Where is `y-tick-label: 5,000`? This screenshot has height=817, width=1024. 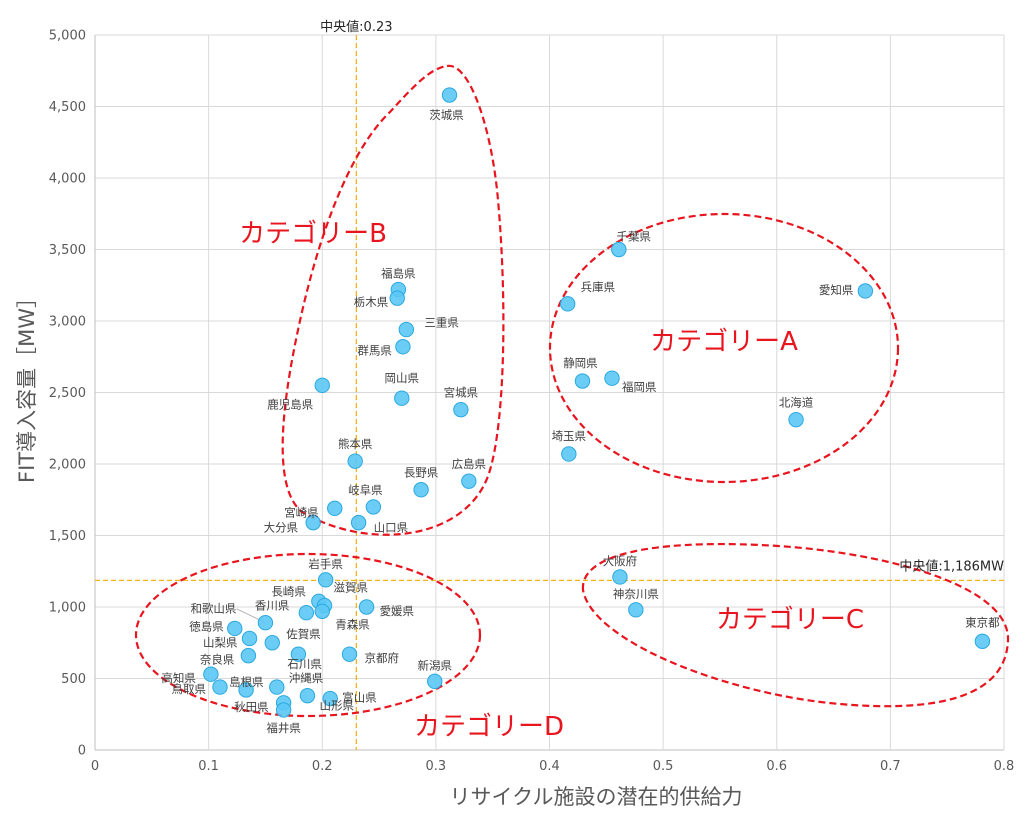
y-tick-label: 5,000 is located at coordinates (67, 36).